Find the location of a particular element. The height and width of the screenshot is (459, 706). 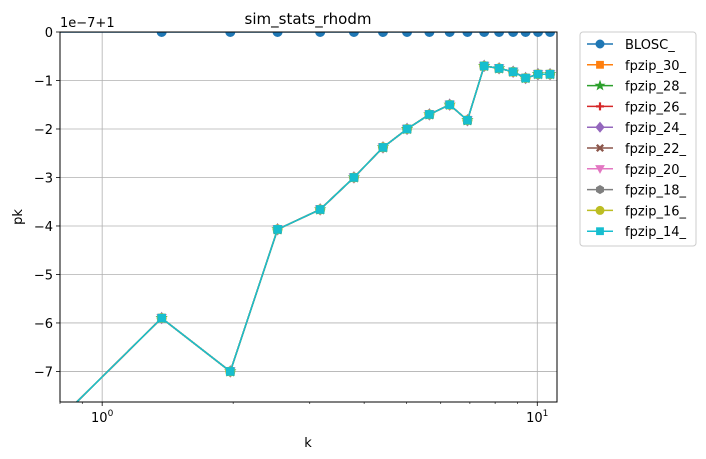

y-tick-label: −2 is located at coordinates (43, 130).